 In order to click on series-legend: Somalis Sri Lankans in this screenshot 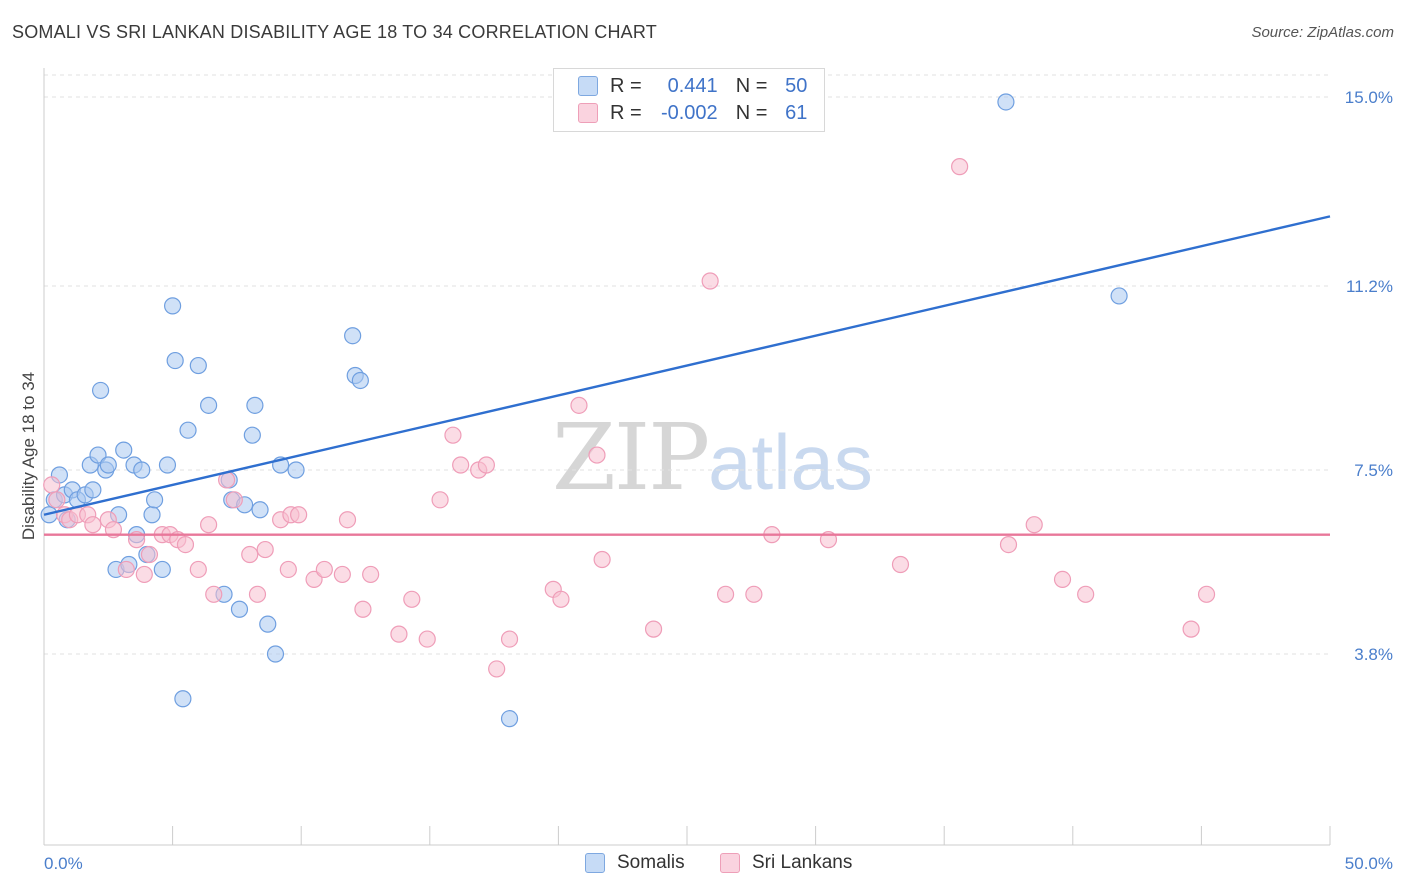, I will do `click(703, 865)`.